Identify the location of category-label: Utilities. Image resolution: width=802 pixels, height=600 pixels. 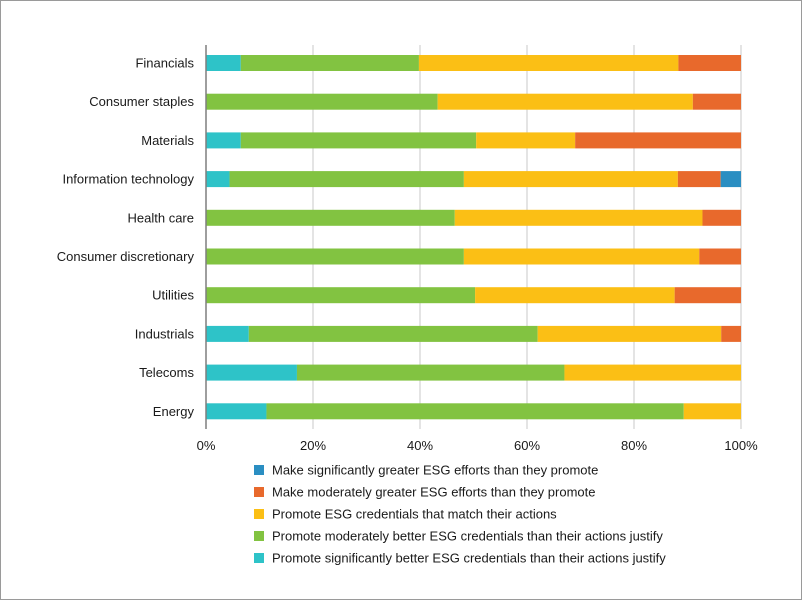
(173, 295).